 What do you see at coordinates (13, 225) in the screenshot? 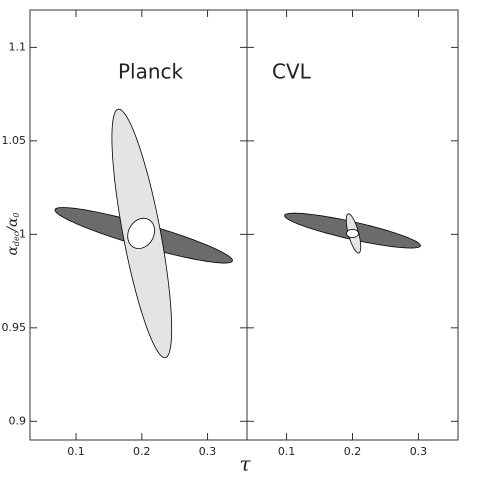
I see `y-label-part: /α` at bounding box center [13, 225].